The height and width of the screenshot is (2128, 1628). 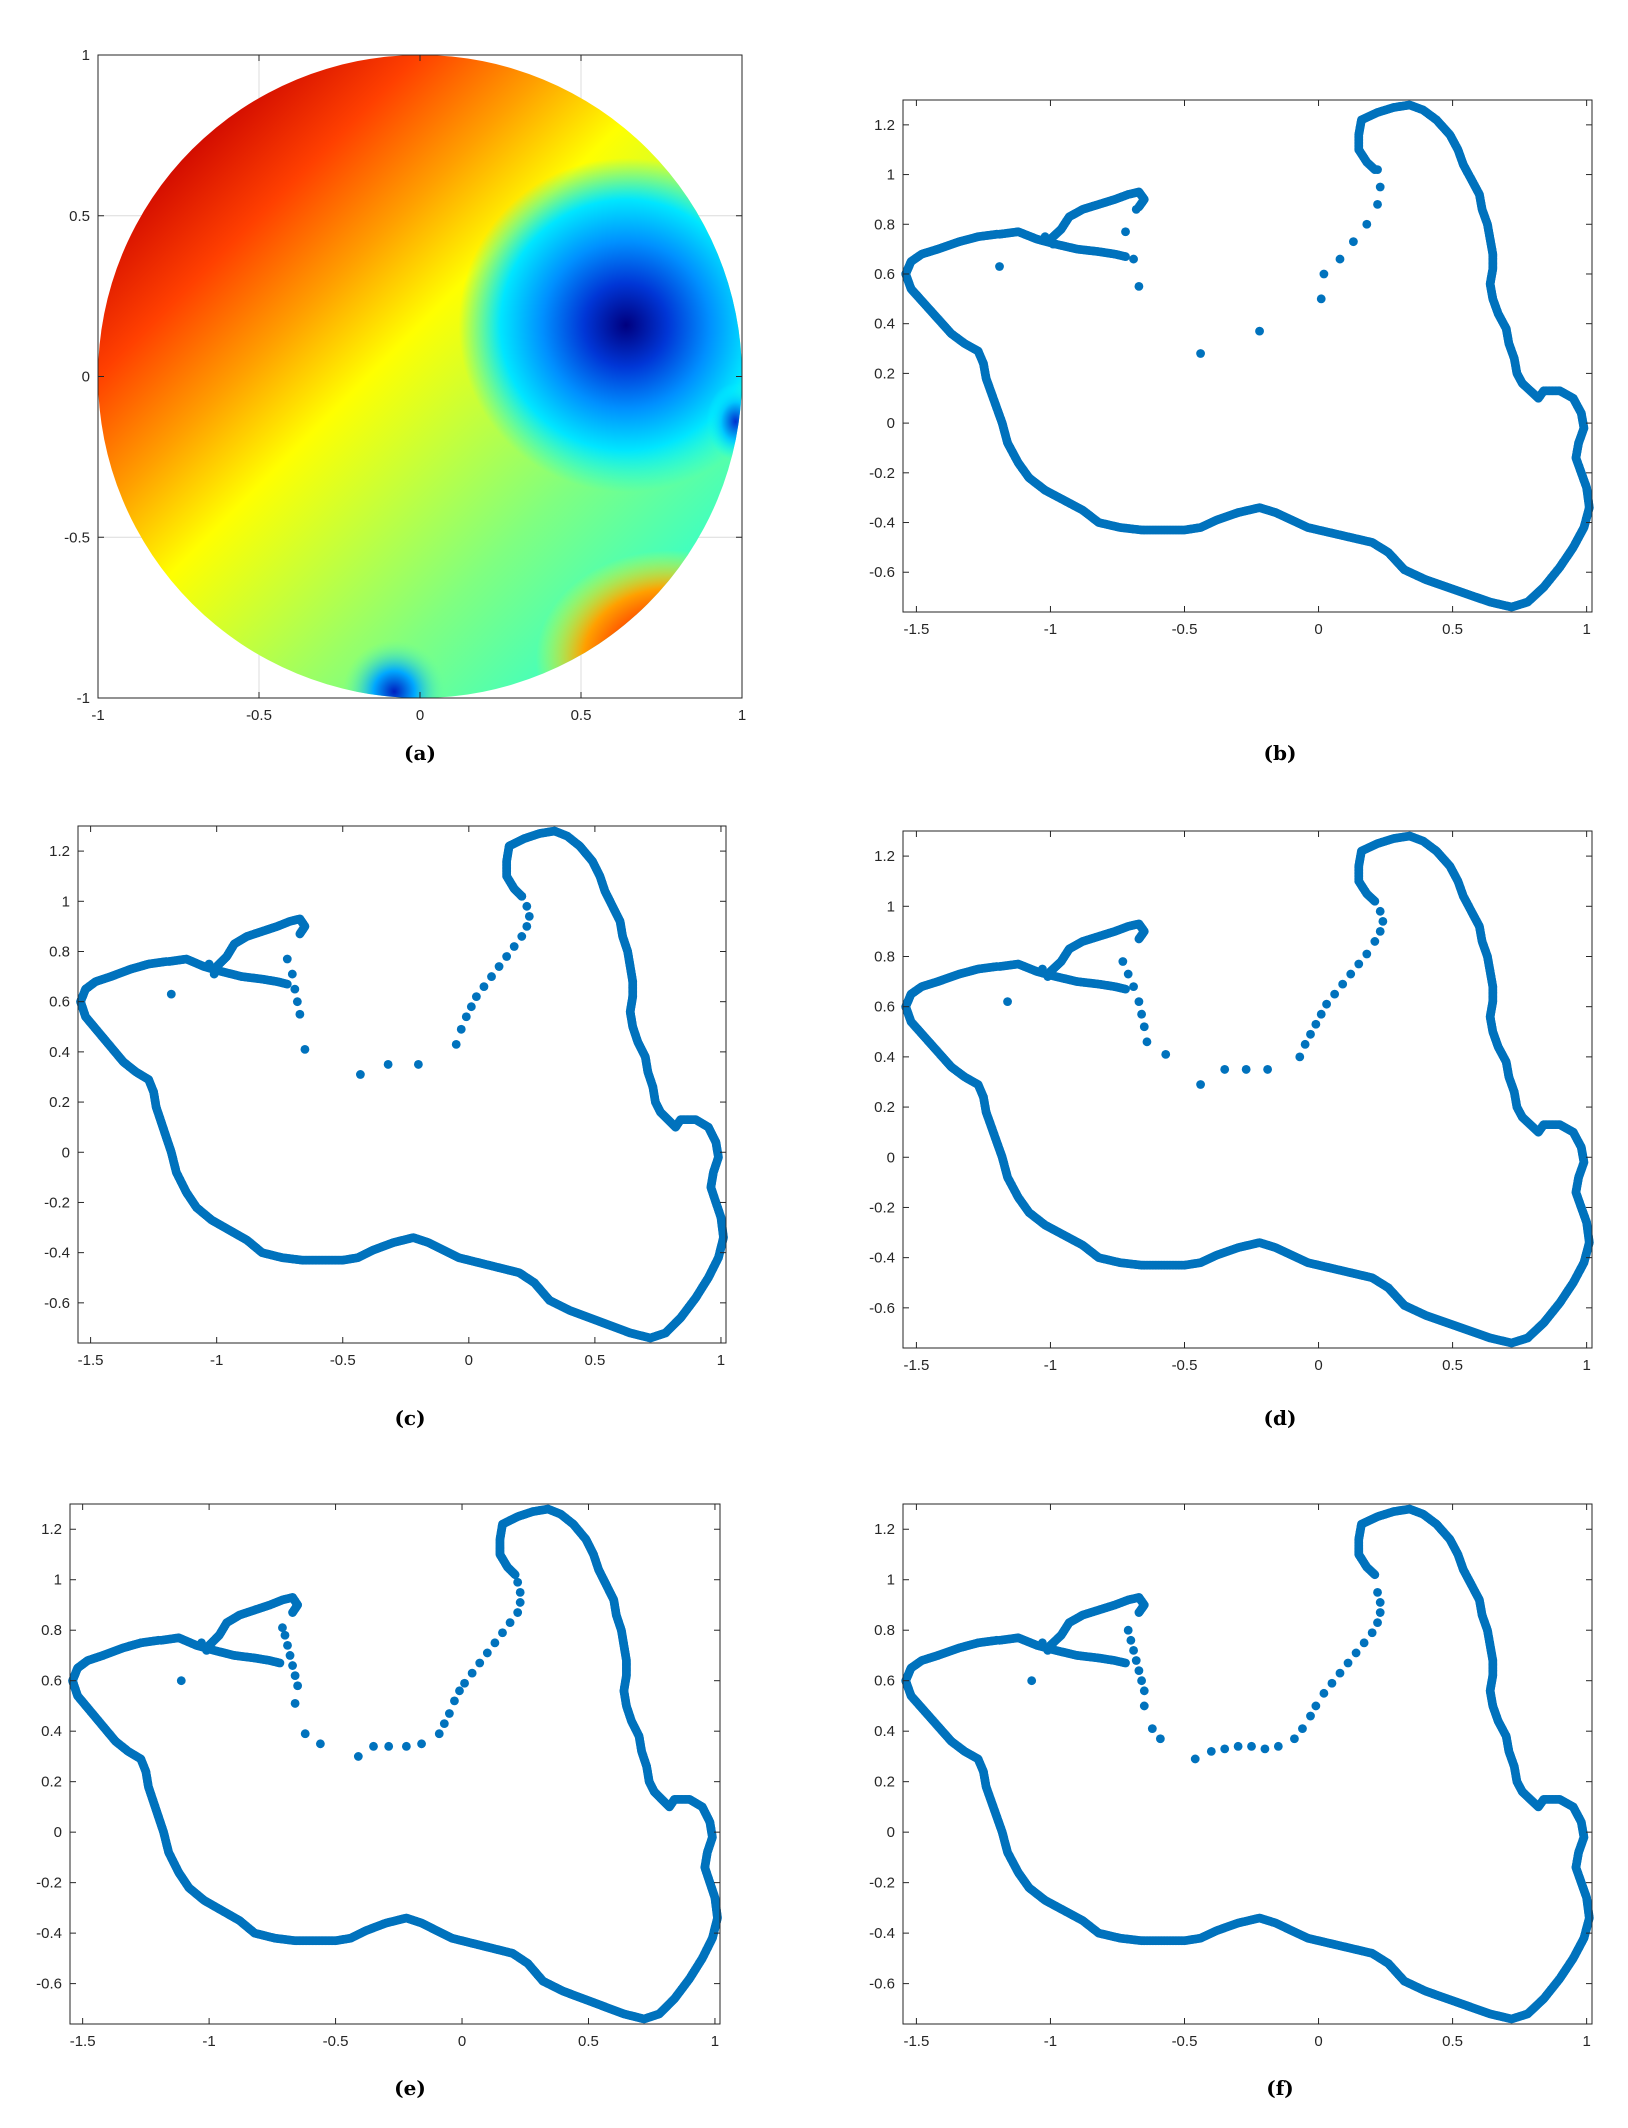 I want to click on panel-1: -1 -0.5 0 0.5 1-1-0.500.51, so click(x=405, y=385).